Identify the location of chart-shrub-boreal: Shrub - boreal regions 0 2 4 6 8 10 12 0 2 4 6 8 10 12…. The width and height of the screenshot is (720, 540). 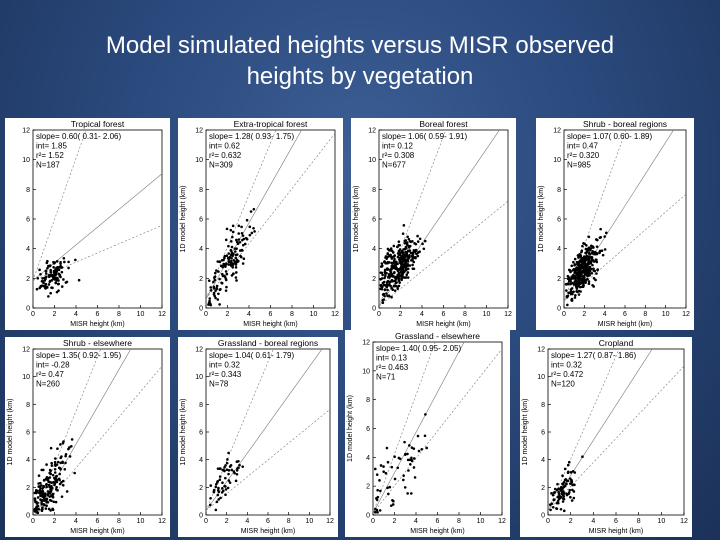
(614, 223).